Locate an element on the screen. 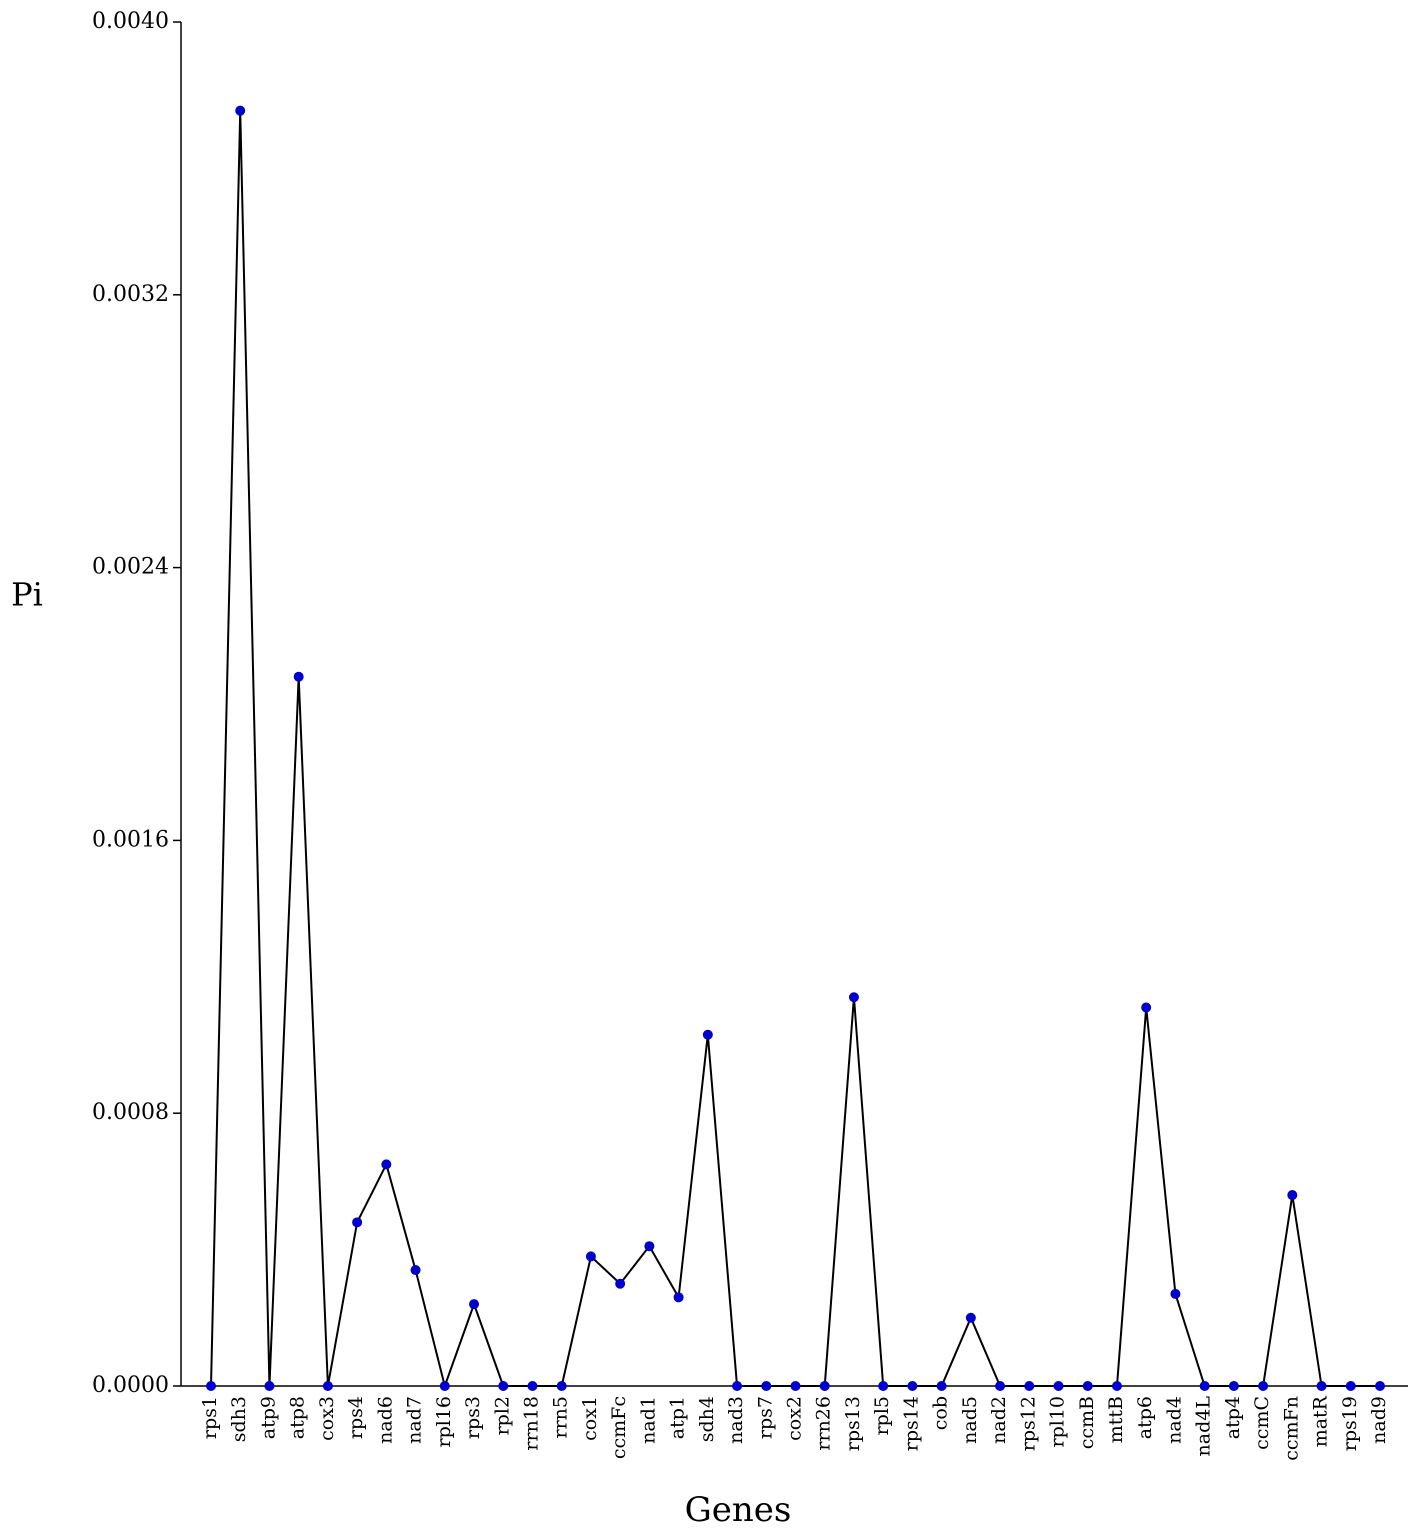 This screenshot has height=1532, width=1417. y-tick-label: 0.0032 is located at coordinates (130, 294).